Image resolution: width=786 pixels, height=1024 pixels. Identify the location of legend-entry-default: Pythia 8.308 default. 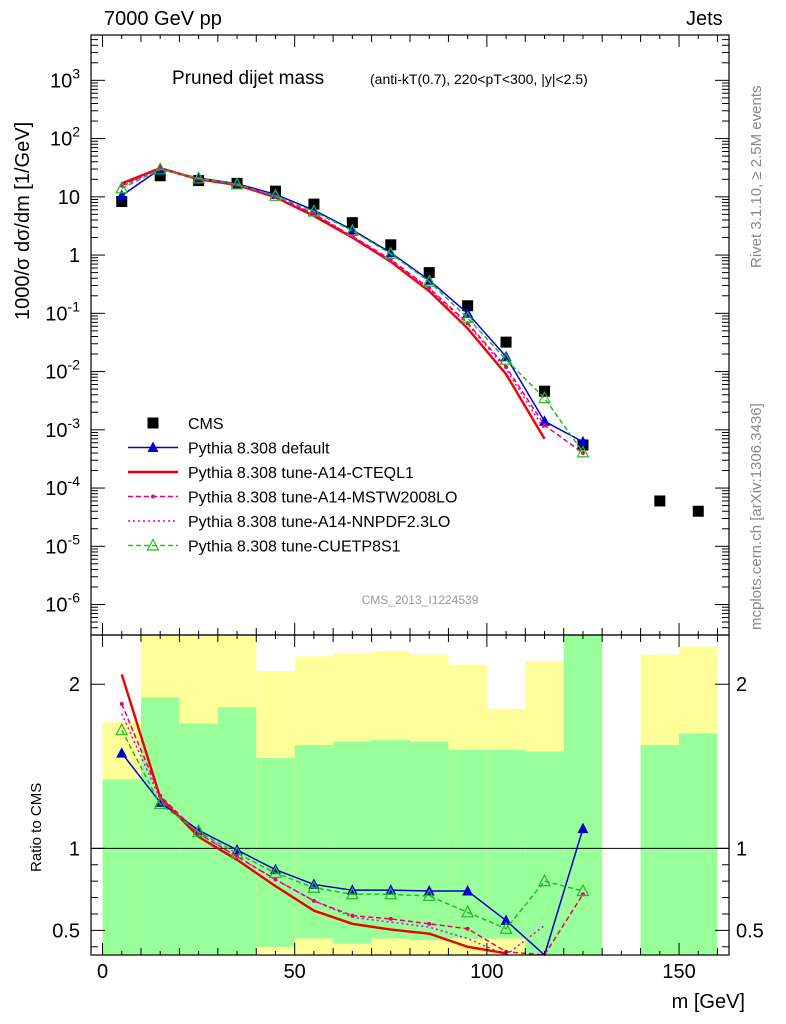
(259, 449).